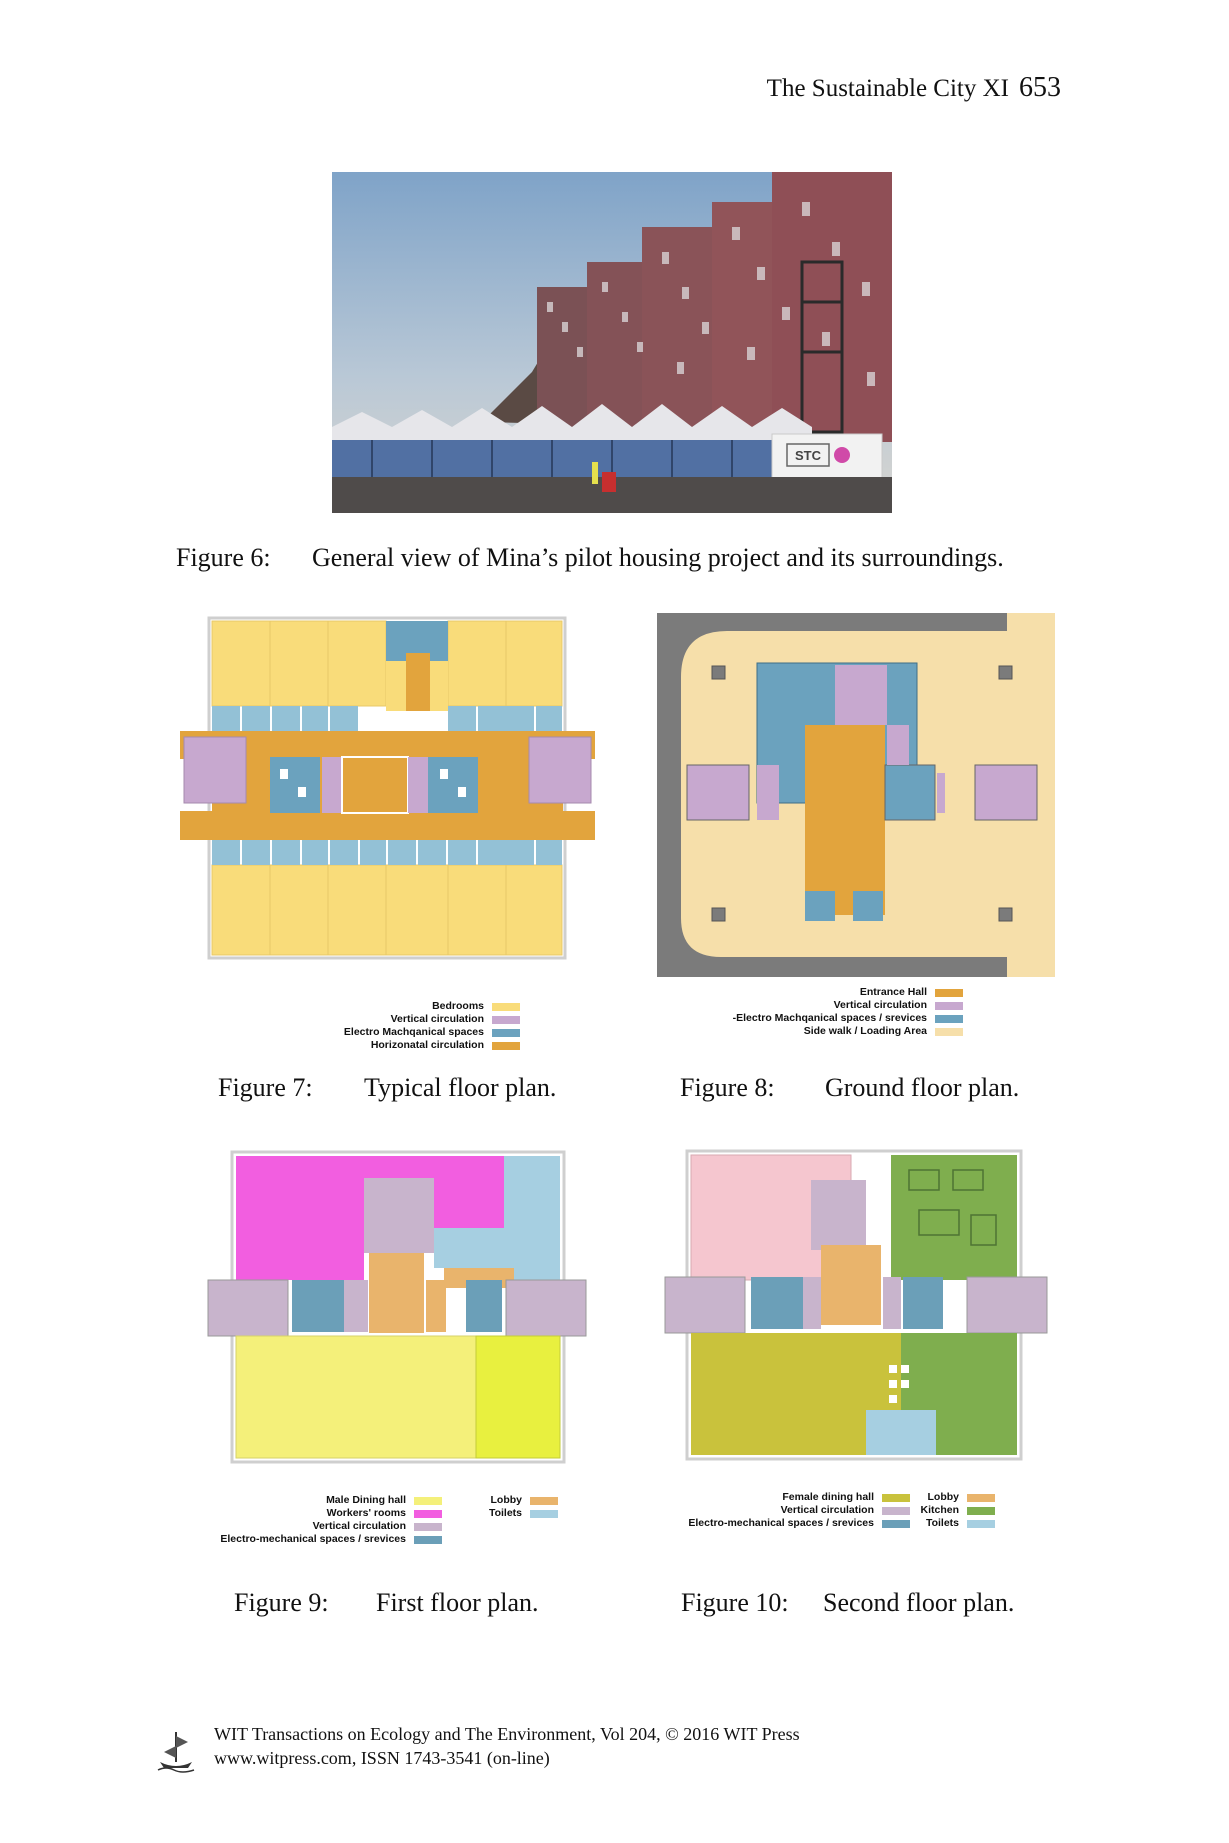  What do you see at coordinates (865, 1031) in the screenshot?
I see `legend-label: Side walk / Loading Area` at bounding box center [865, 1031].